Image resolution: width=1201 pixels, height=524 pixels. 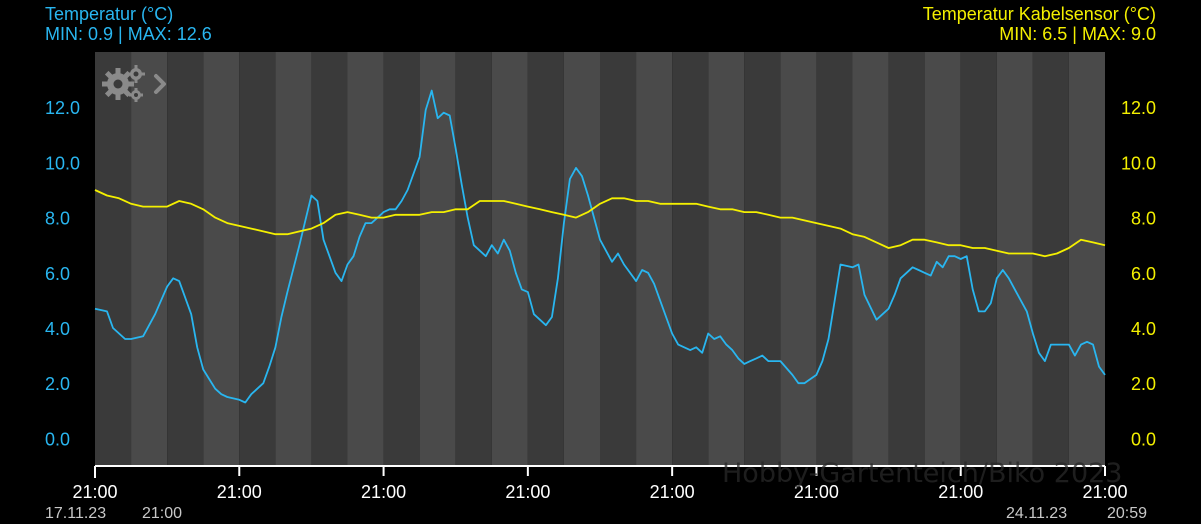 What do you see at coordinates (109, 14) in the screenshot?
I see `left-series-title: Temperatur (°C)` at bounding box center [109, 14].